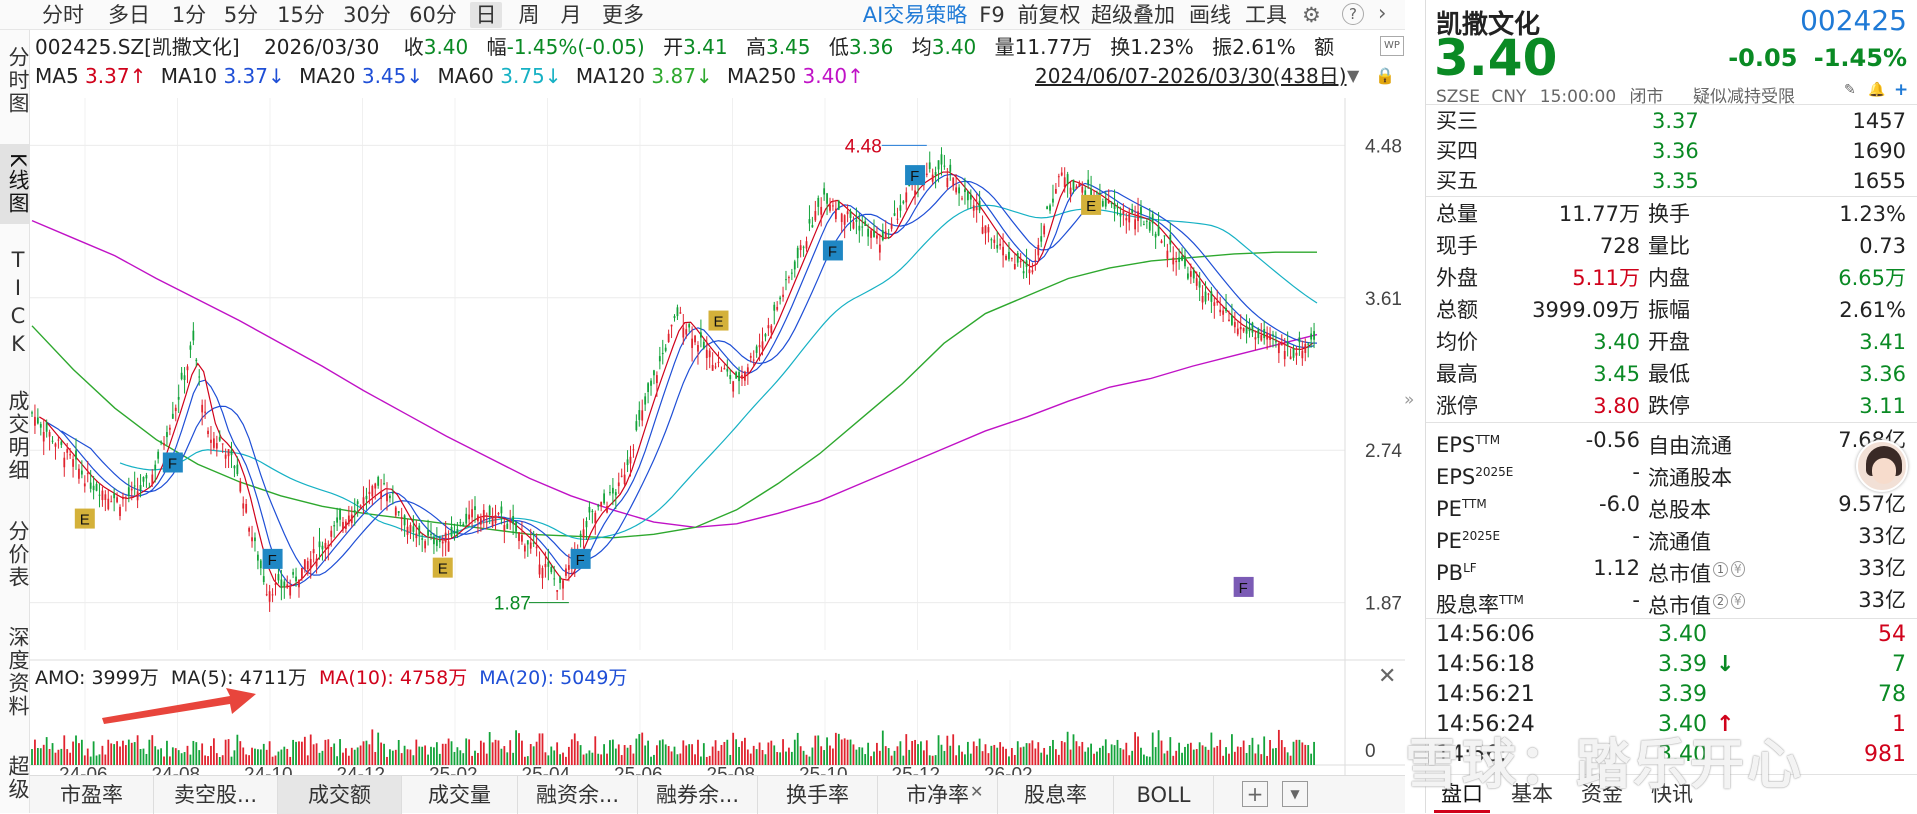 This screenshot has width=1917, height=814. What do you see at coordinates (486, 15) in the screenshot?
I see `period-day: 日` at bounding box center [486, 15].